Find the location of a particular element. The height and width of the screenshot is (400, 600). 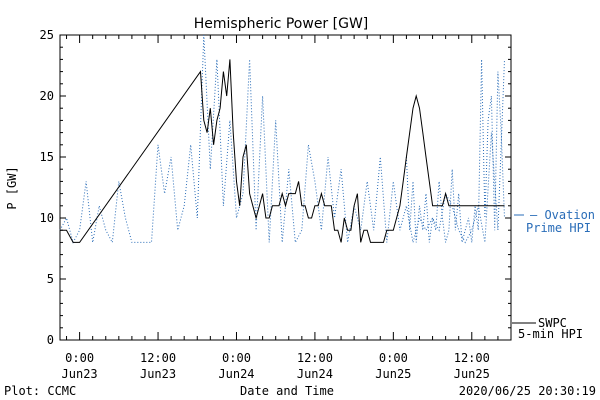

legend-ovation-line1: — Ovation is located at coordinates (562, 215).